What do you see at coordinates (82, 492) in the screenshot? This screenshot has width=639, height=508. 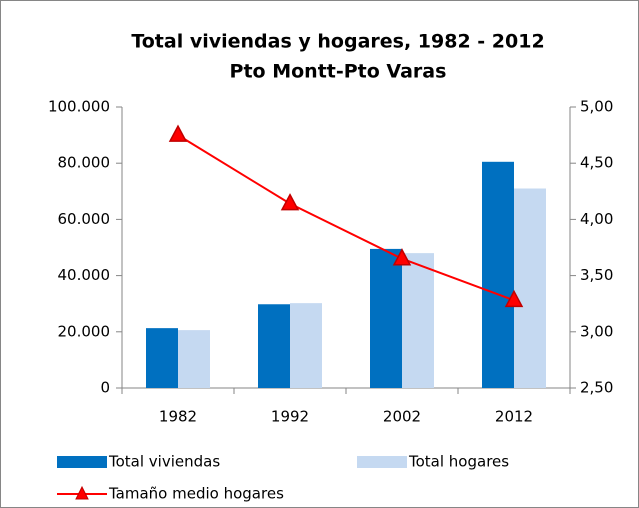 I see `legend-marker` at bounding box center [82, 492].